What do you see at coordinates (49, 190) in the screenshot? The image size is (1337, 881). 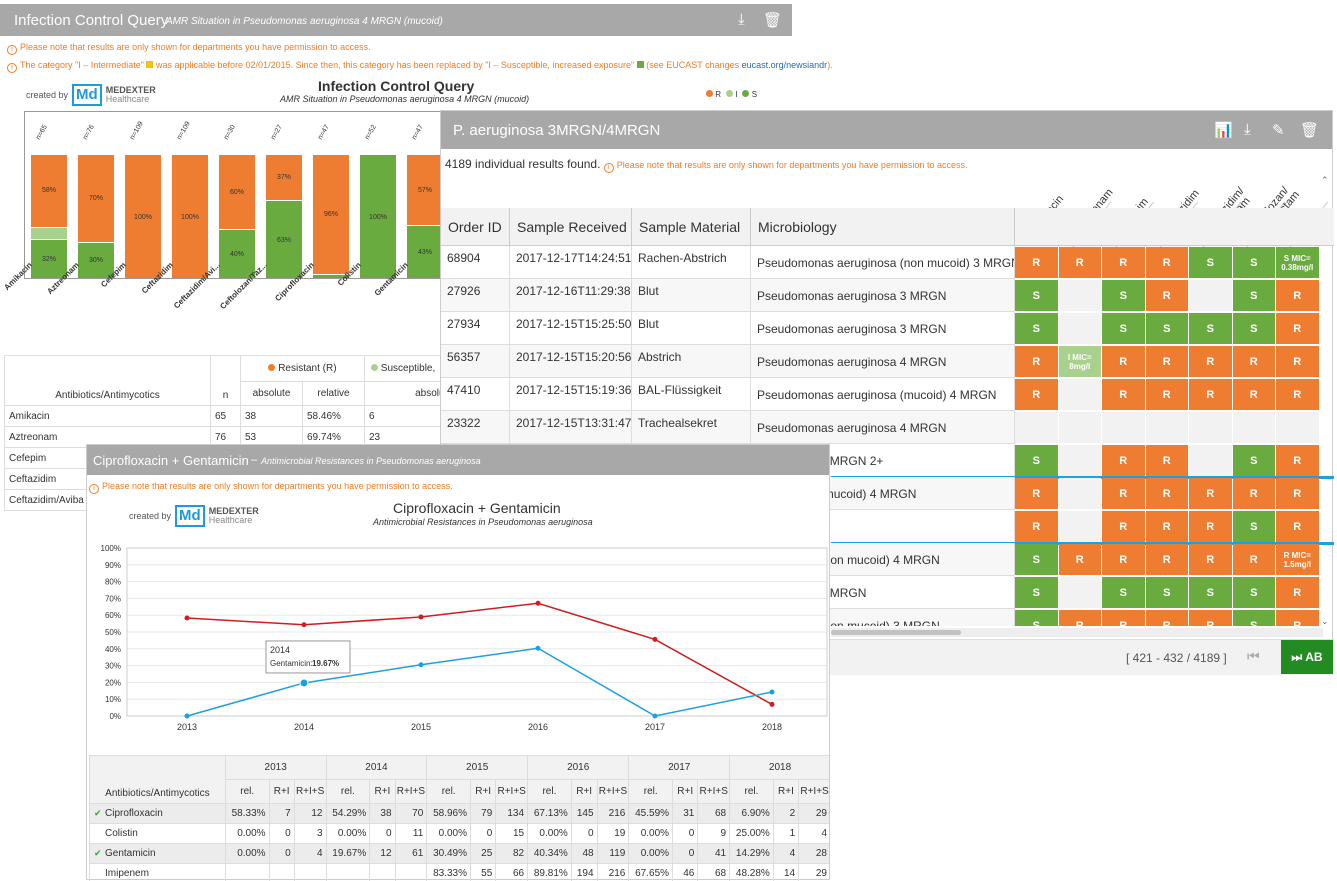 I see `bar-segment-r: 58%` at bounding box center [49, 190].